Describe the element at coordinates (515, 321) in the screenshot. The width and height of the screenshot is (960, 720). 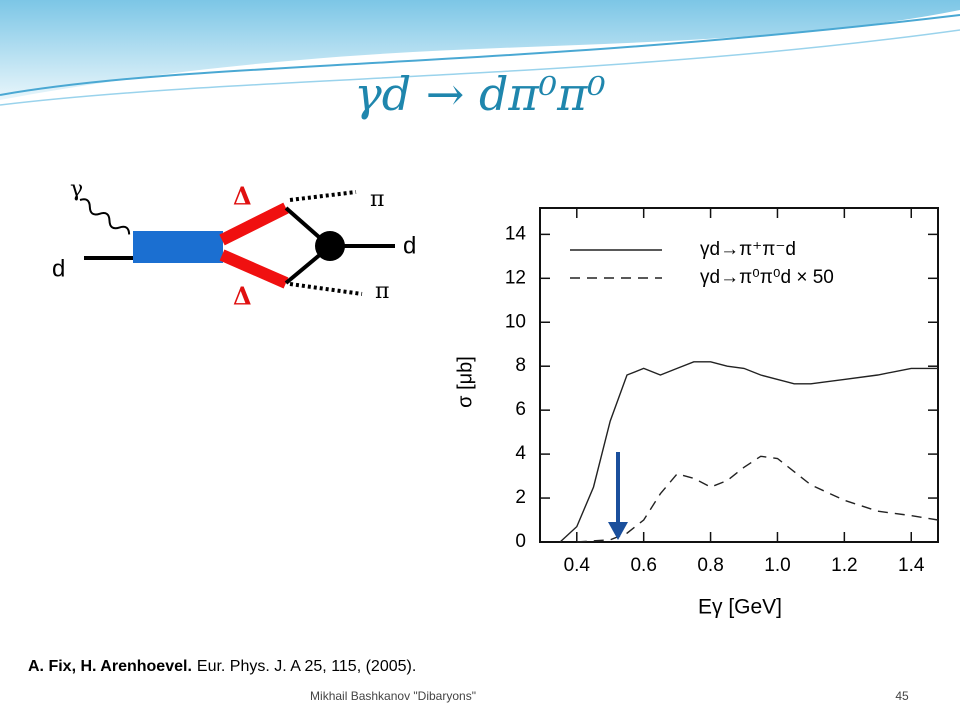
I see `y-tick-label: 10` at that location.